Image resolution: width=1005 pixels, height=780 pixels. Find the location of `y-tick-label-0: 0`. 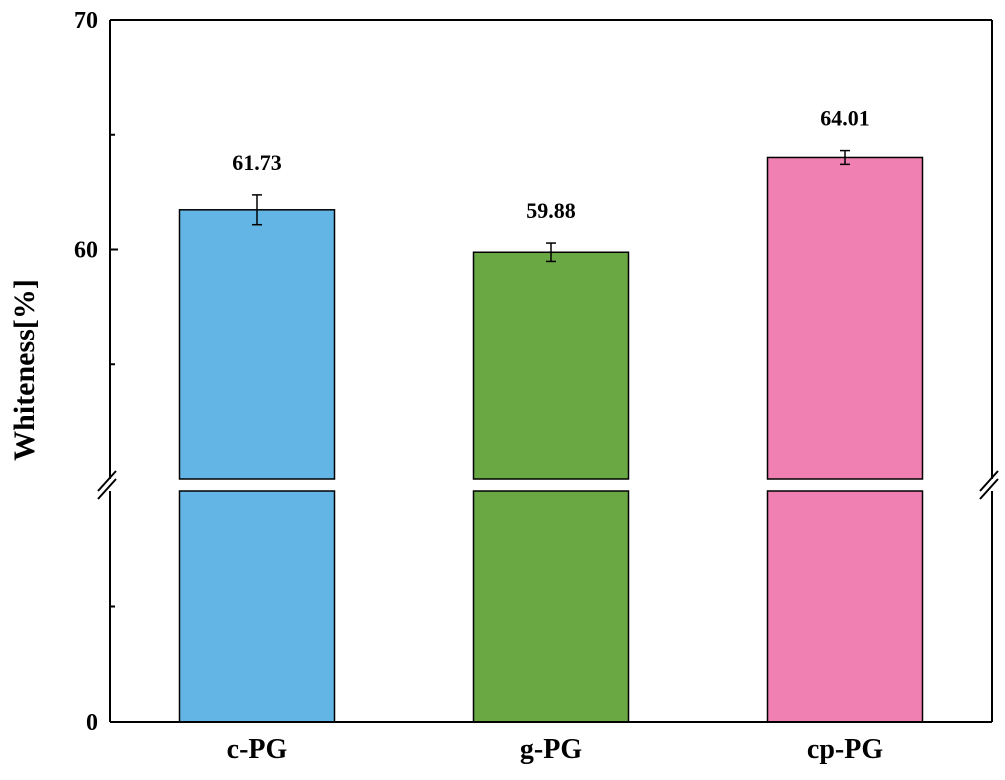

y-tick-label-0: 0 is located at coordinates (92, 723).